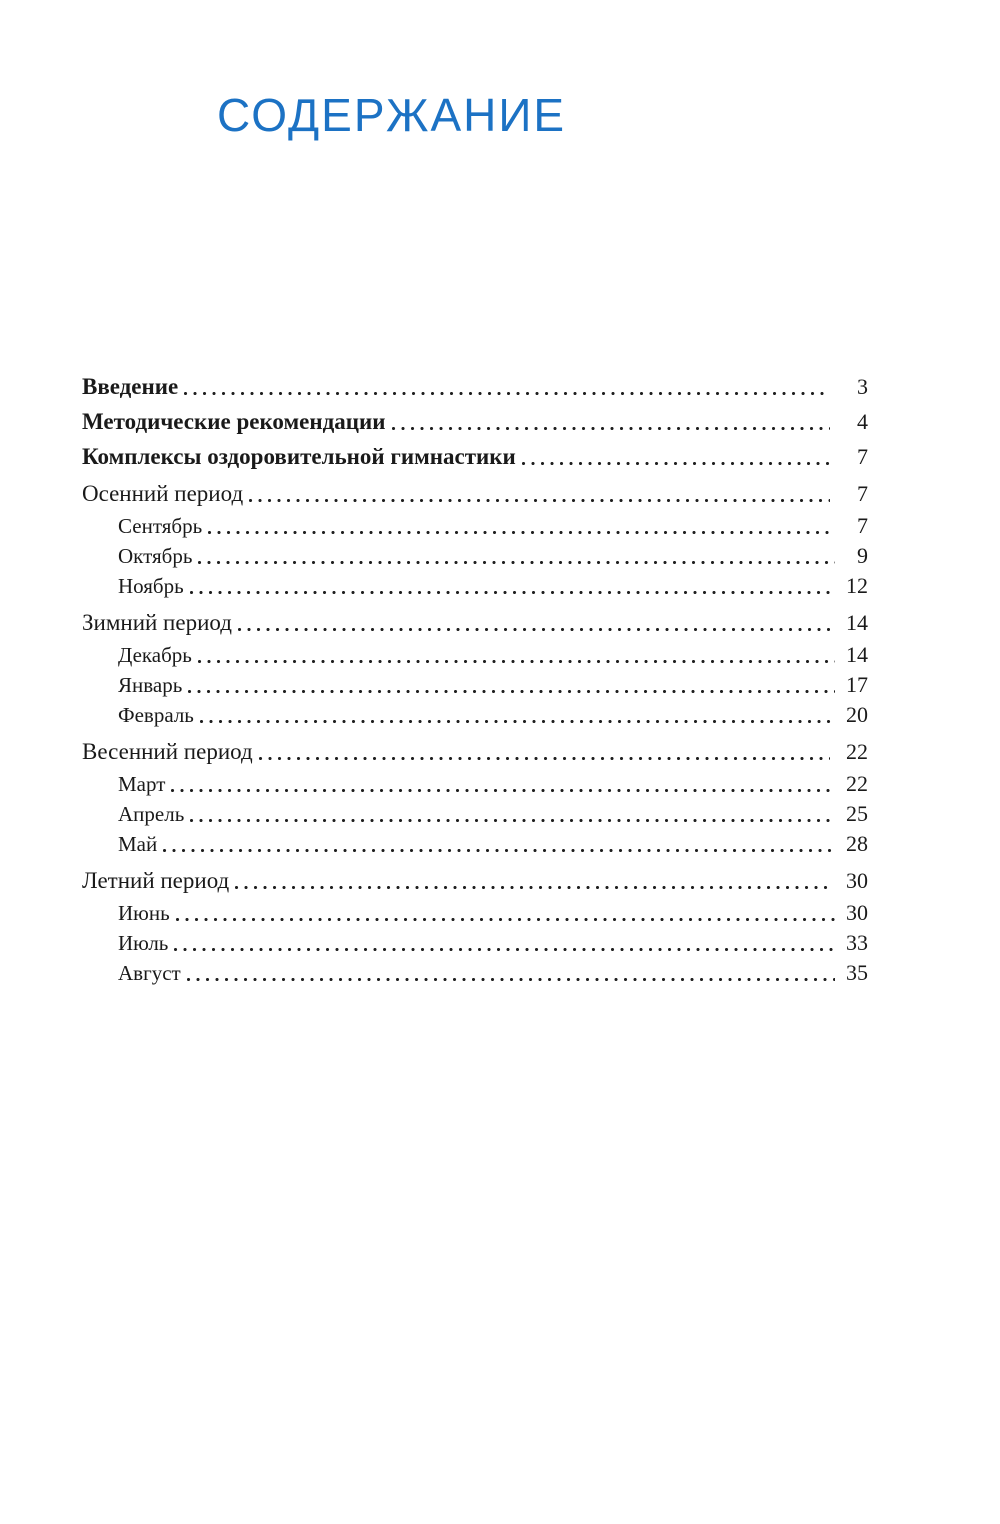 The image size is (1000, 1524). Describe the element at coordinates (475, 494) in the screenshot. I see `toc-entry: Осенний период 7` at that location.